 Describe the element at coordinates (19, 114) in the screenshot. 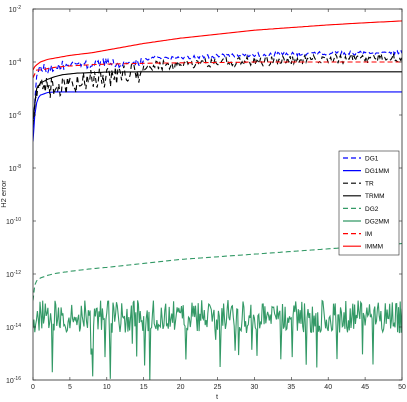

I see `y-tick-exponent: -6` at that location.